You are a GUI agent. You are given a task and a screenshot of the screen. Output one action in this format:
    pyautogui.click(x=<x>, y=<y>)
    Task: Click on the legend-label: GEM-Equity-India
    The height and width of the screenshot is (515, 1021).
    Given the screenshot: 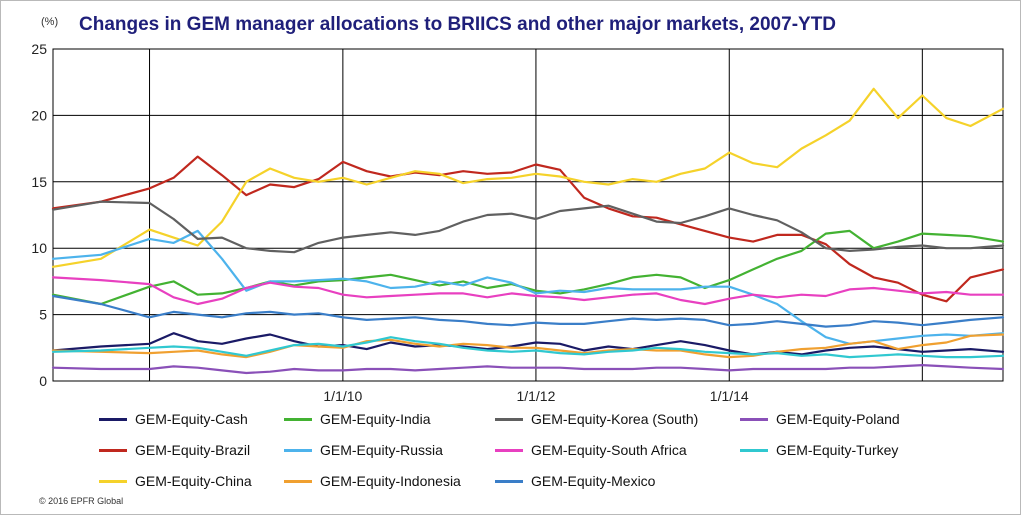 What is the action you would take?
    pyautogui.click(x=375, y=419)
    